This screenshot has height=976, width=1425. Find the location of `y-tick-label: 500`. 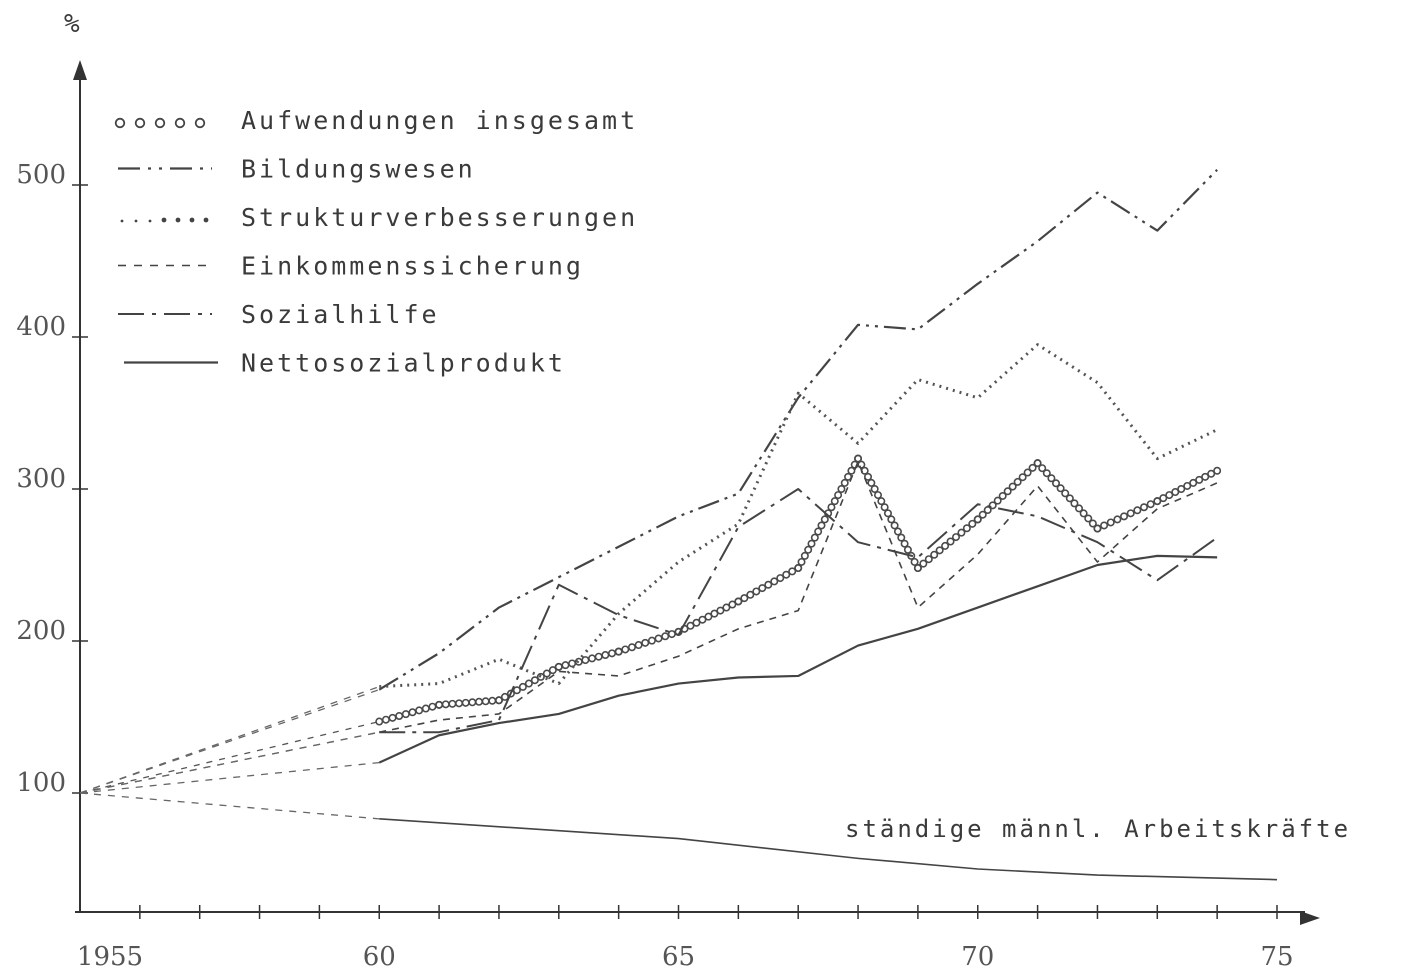

y-tick-label: 500 is located at coordinates (41, 175).